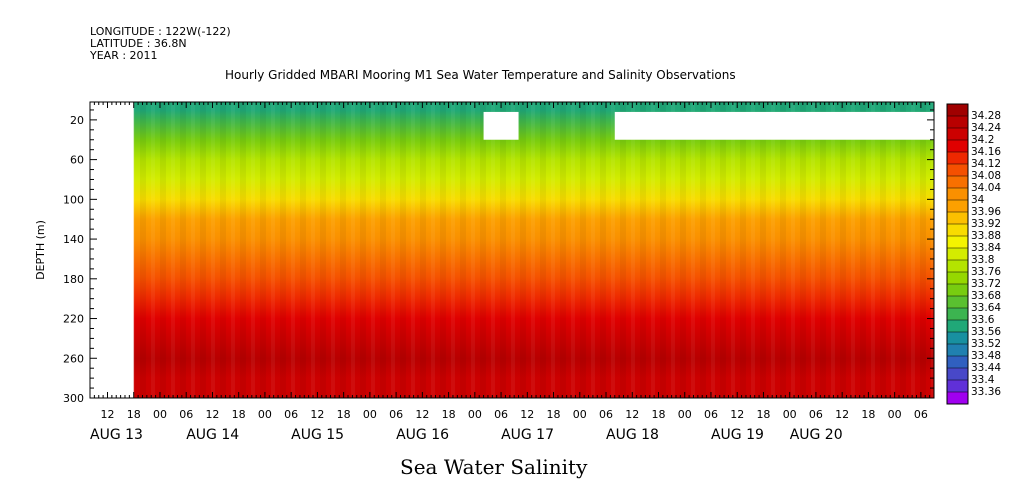  What do you see at coordinates (40, 250) in the screenshot?
I see `y-axis-label: DEPTH (m)` at bounding box center [40, 250].